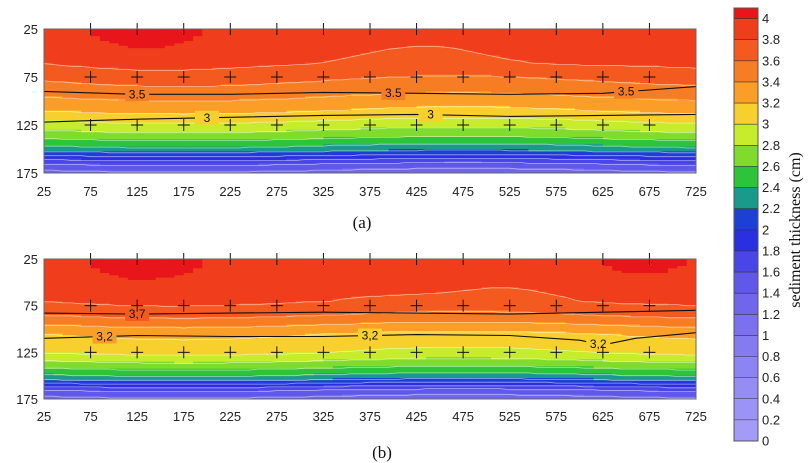  What do you see at coordinates (90, 77) in the screenshot?
I see `sample-point` at bounding box center [90, 77].